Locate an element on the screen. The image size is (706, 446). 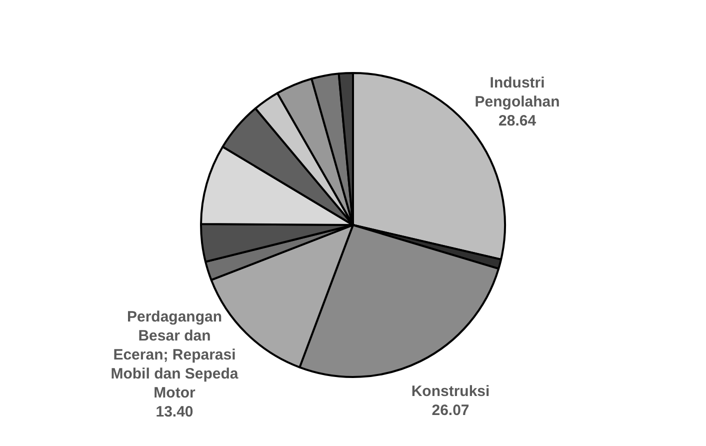
data-label: 26.07 is located at coordinates (451, 411).